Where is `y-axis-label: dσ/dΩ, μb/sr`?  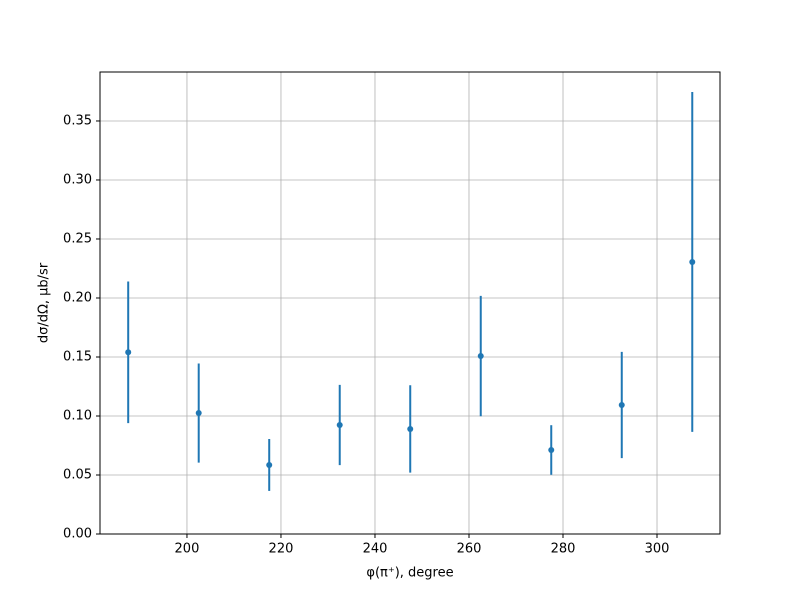 y-axis-label: dσ/dΩ, μb/sr is located at coordinates (44, 302).